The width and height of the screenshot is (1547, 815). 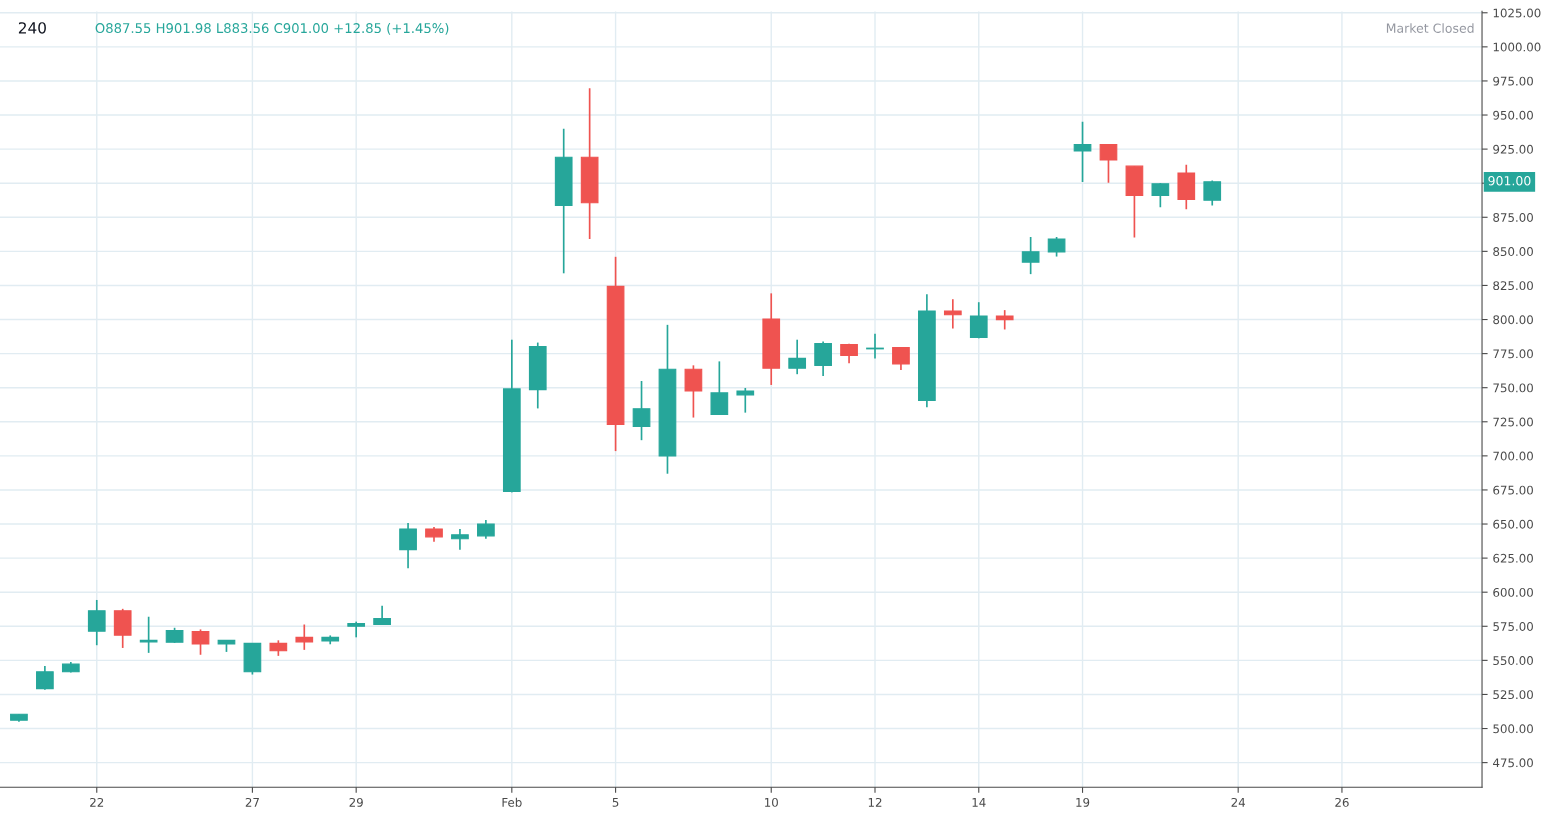 What do you see at coordinates (1513, 422) in the screenshot?
I see `y-tick-label: 725.00` at bounding box center [1513, 422].